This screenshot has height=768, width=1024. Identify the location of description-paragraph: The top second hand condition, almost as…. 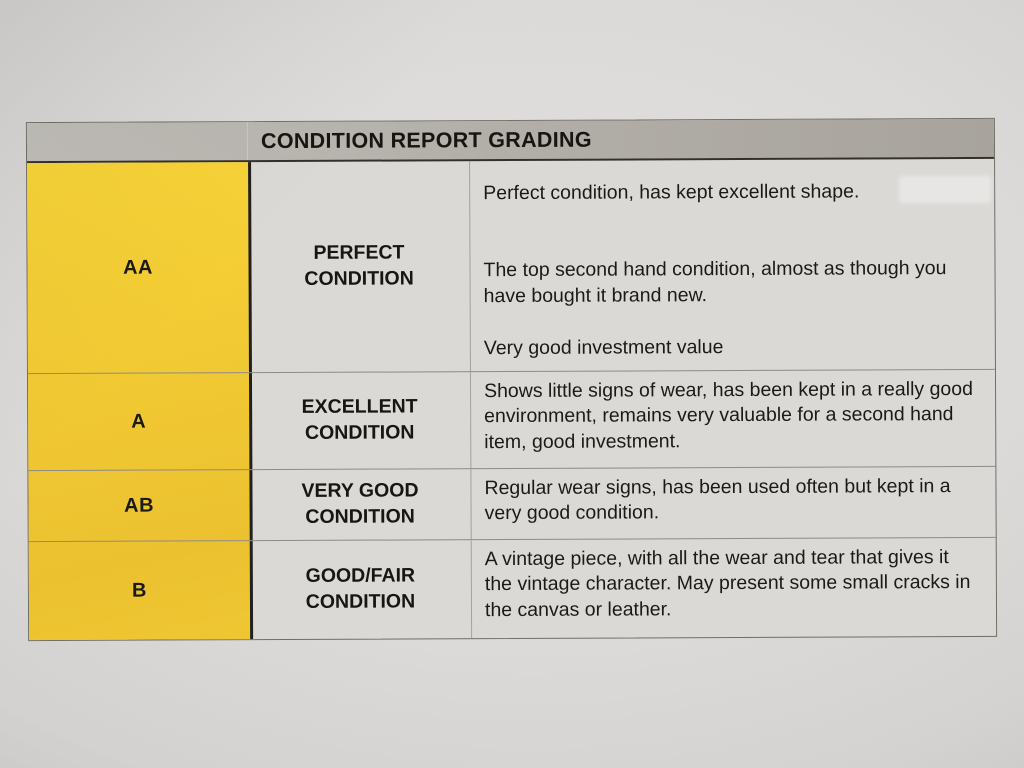
(715, 282).